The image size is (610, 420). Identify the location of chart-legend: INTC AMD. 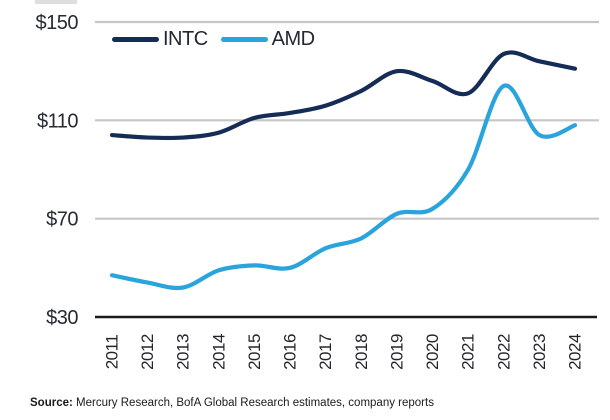
(213, 39).